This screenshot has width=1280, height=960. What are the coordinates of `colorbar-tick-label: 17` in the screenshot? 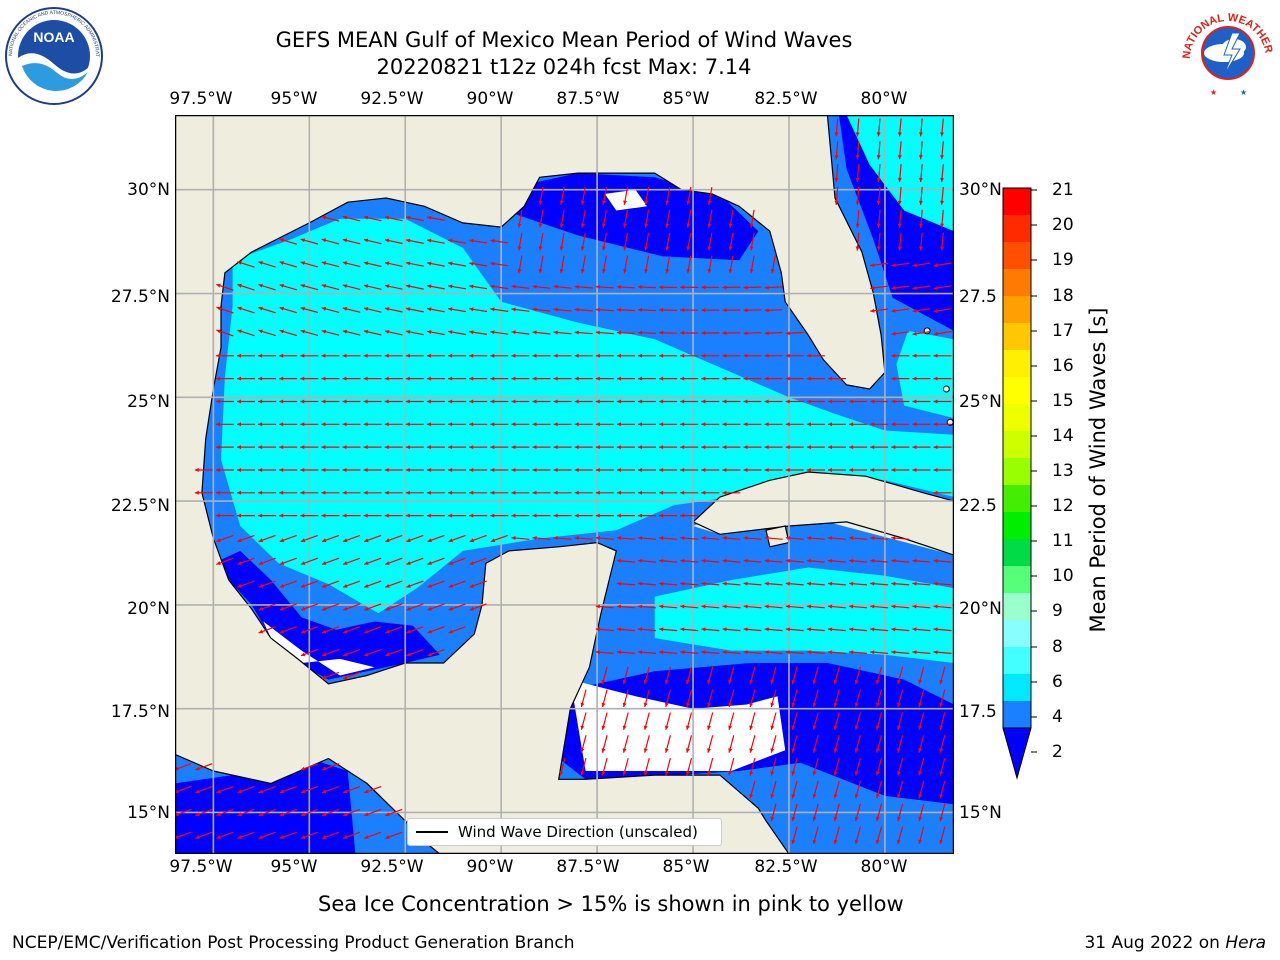 It's located at (1063, 331).